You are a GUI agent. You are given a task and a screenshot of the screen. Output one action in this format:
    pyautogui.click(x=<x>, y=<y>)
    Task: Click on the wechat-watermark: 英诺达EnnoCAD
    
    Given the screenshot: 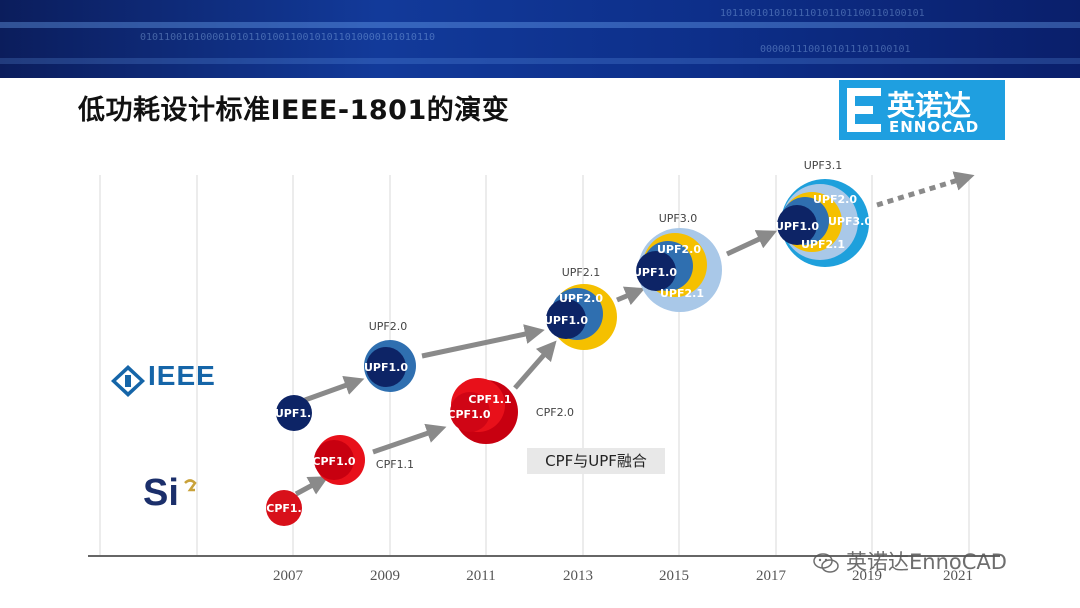 What is the action you would take?
    pyautogui.click(x=909, y=561)
    